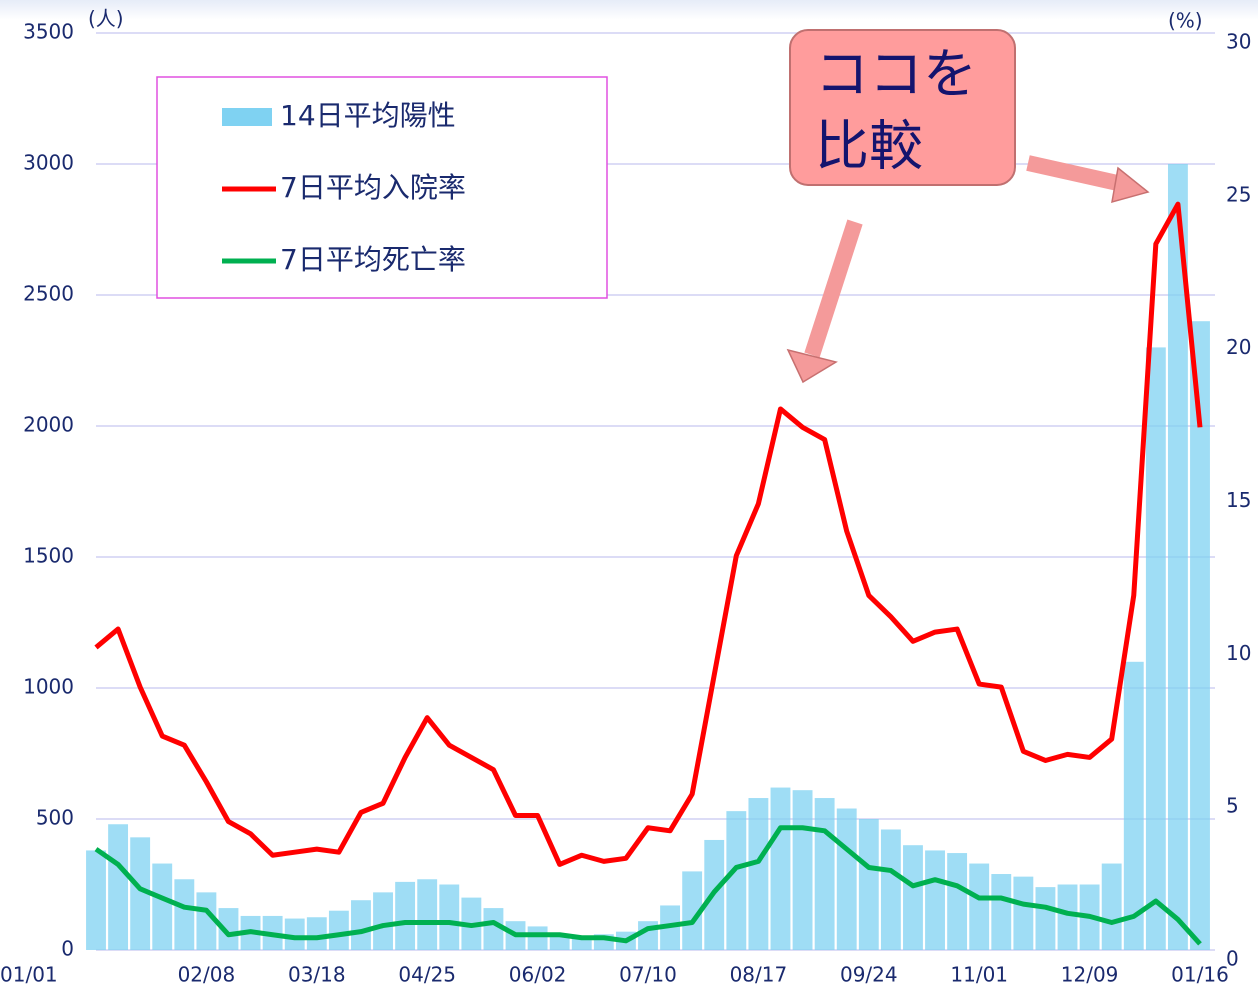 This screenshot has height=996, width=1258. I want to click on x-tick-label: 06/02, so click(538, 975).